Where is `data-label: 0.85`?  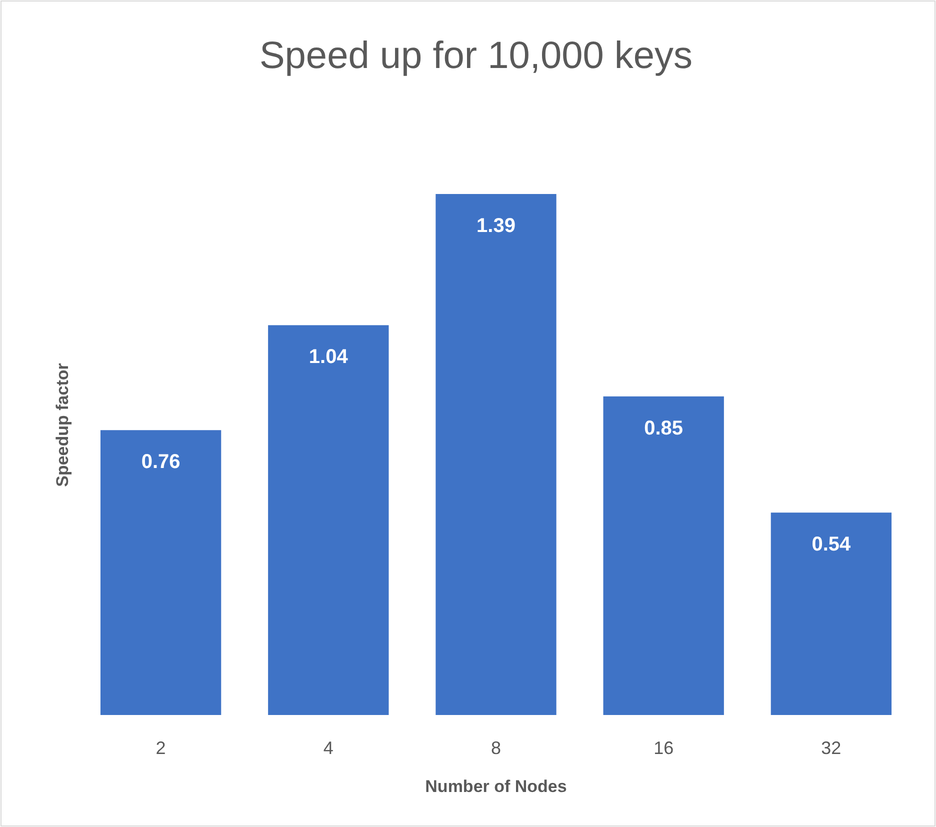 data-label: 0.85 is located at coordinates (664, 428).